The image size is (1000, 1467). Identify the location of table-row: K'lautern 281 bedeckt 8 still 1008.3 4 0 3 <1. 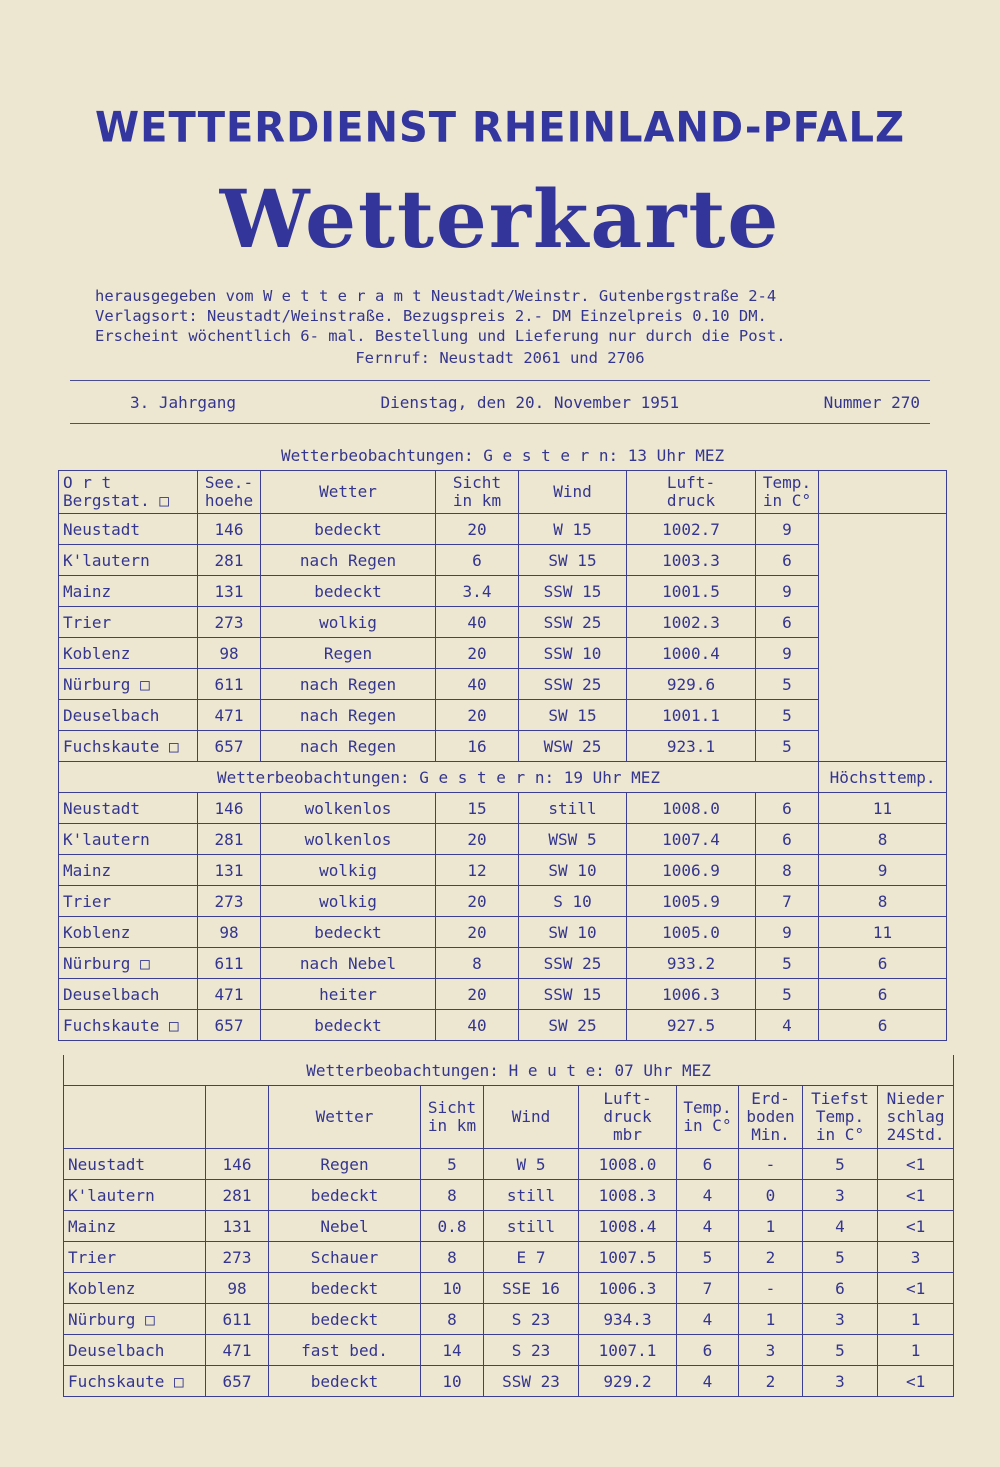
(509, 1195).